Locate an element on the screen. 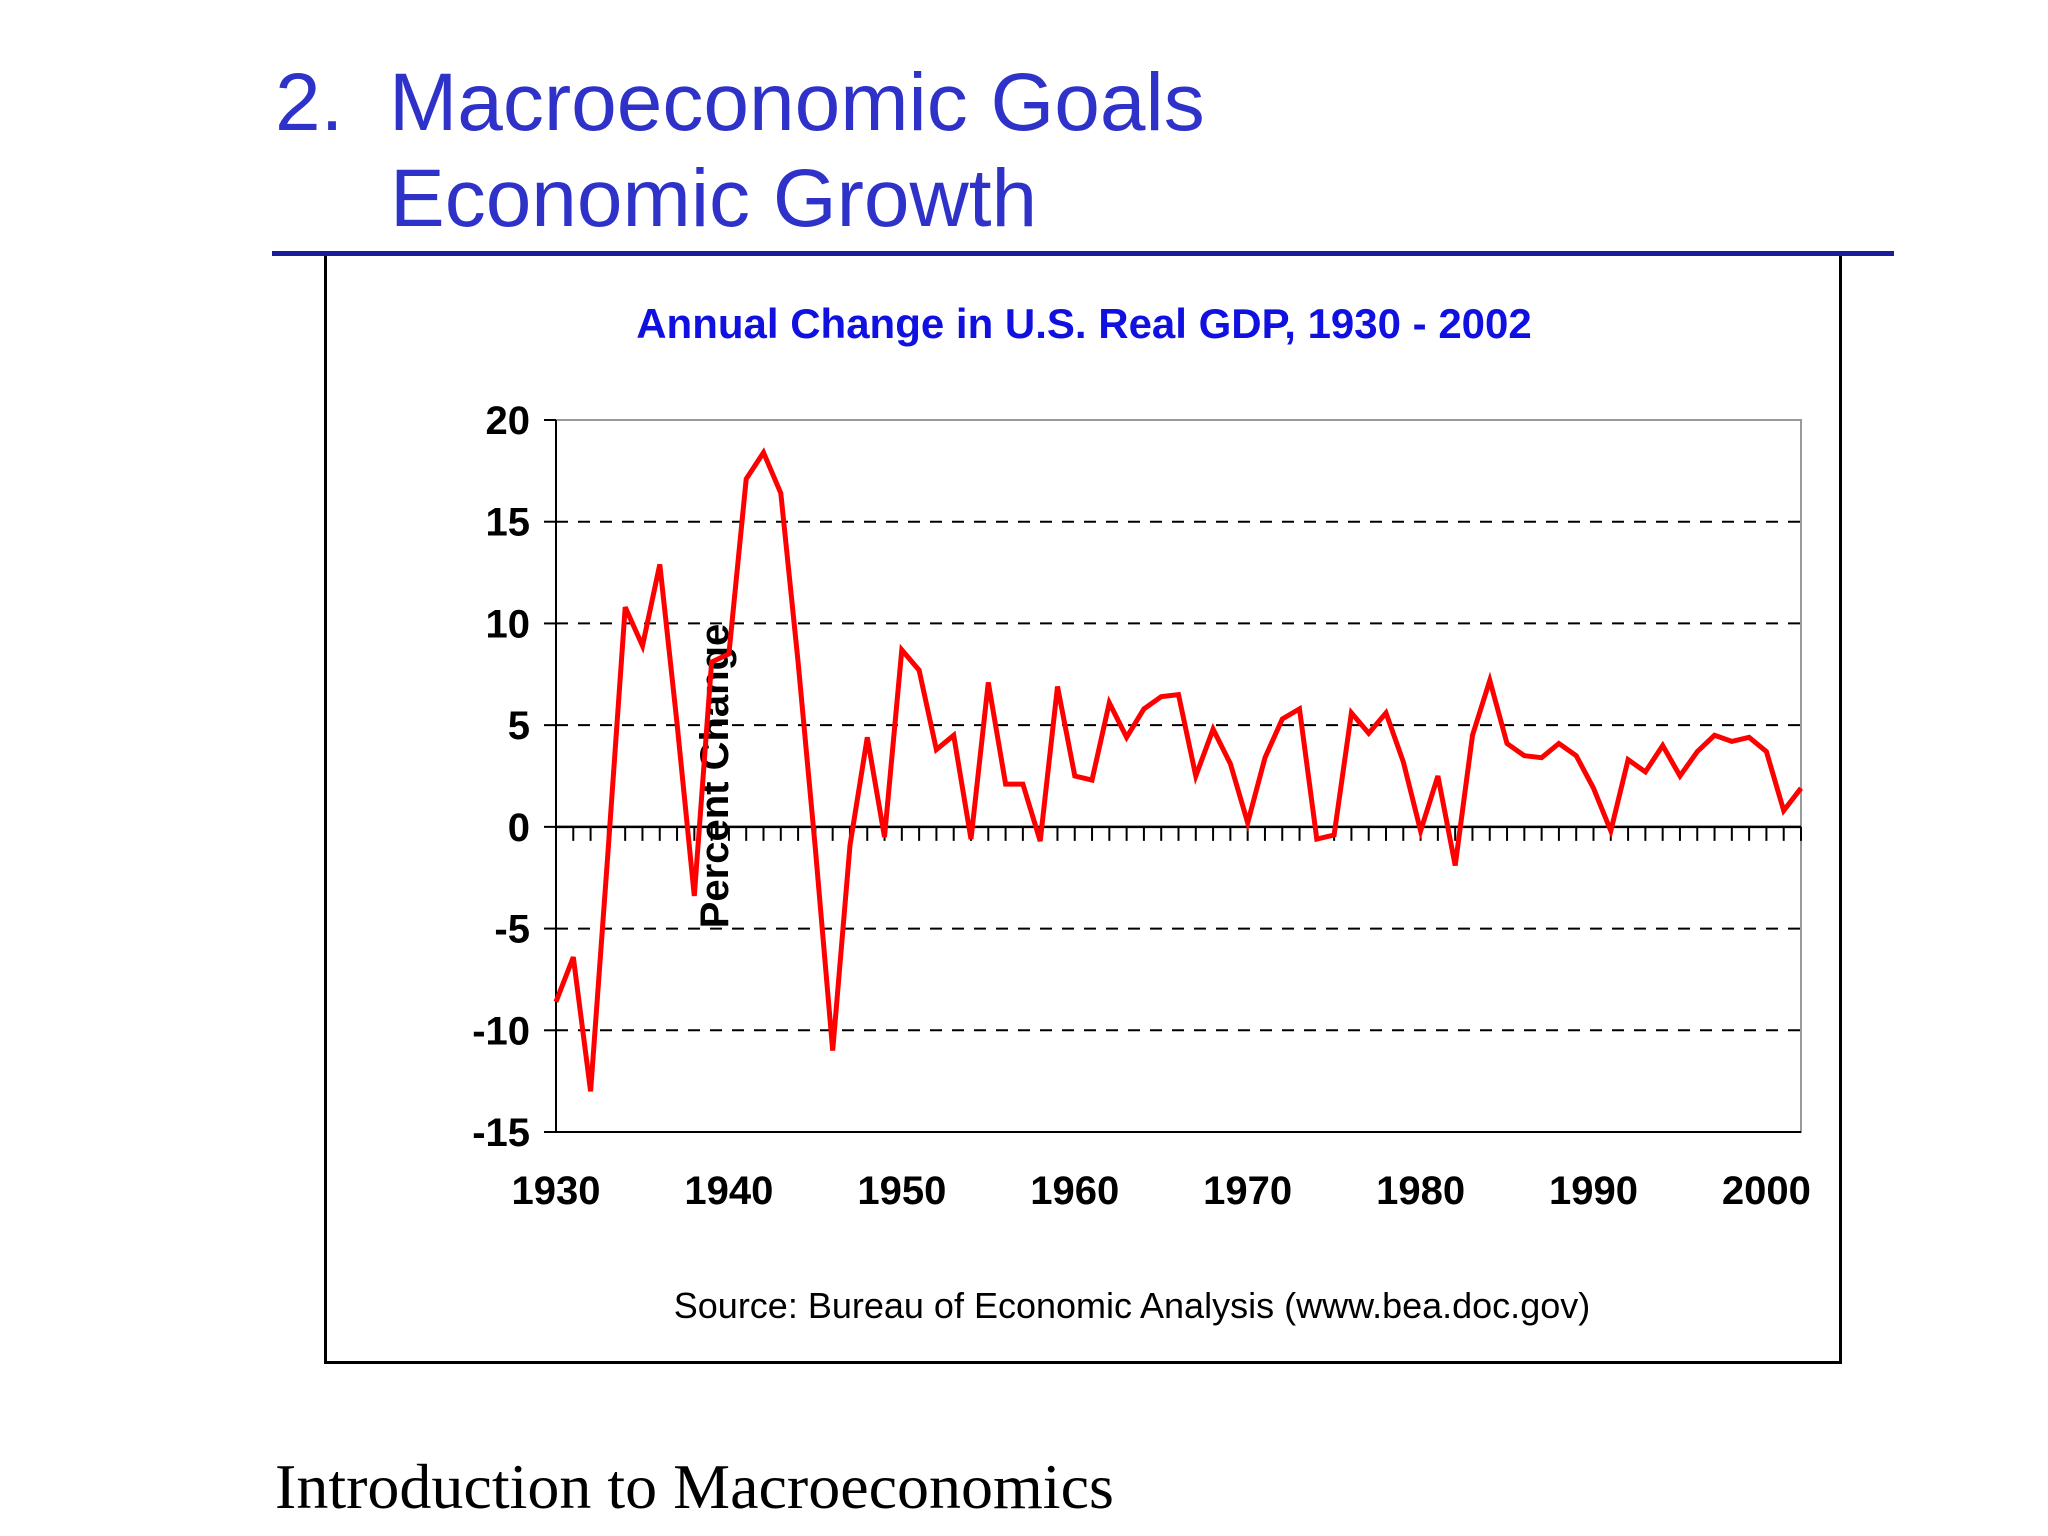 This screenshot has height=1536, width=2048. x-tick-label: 2000 is located at coordinates (1766, 1191).